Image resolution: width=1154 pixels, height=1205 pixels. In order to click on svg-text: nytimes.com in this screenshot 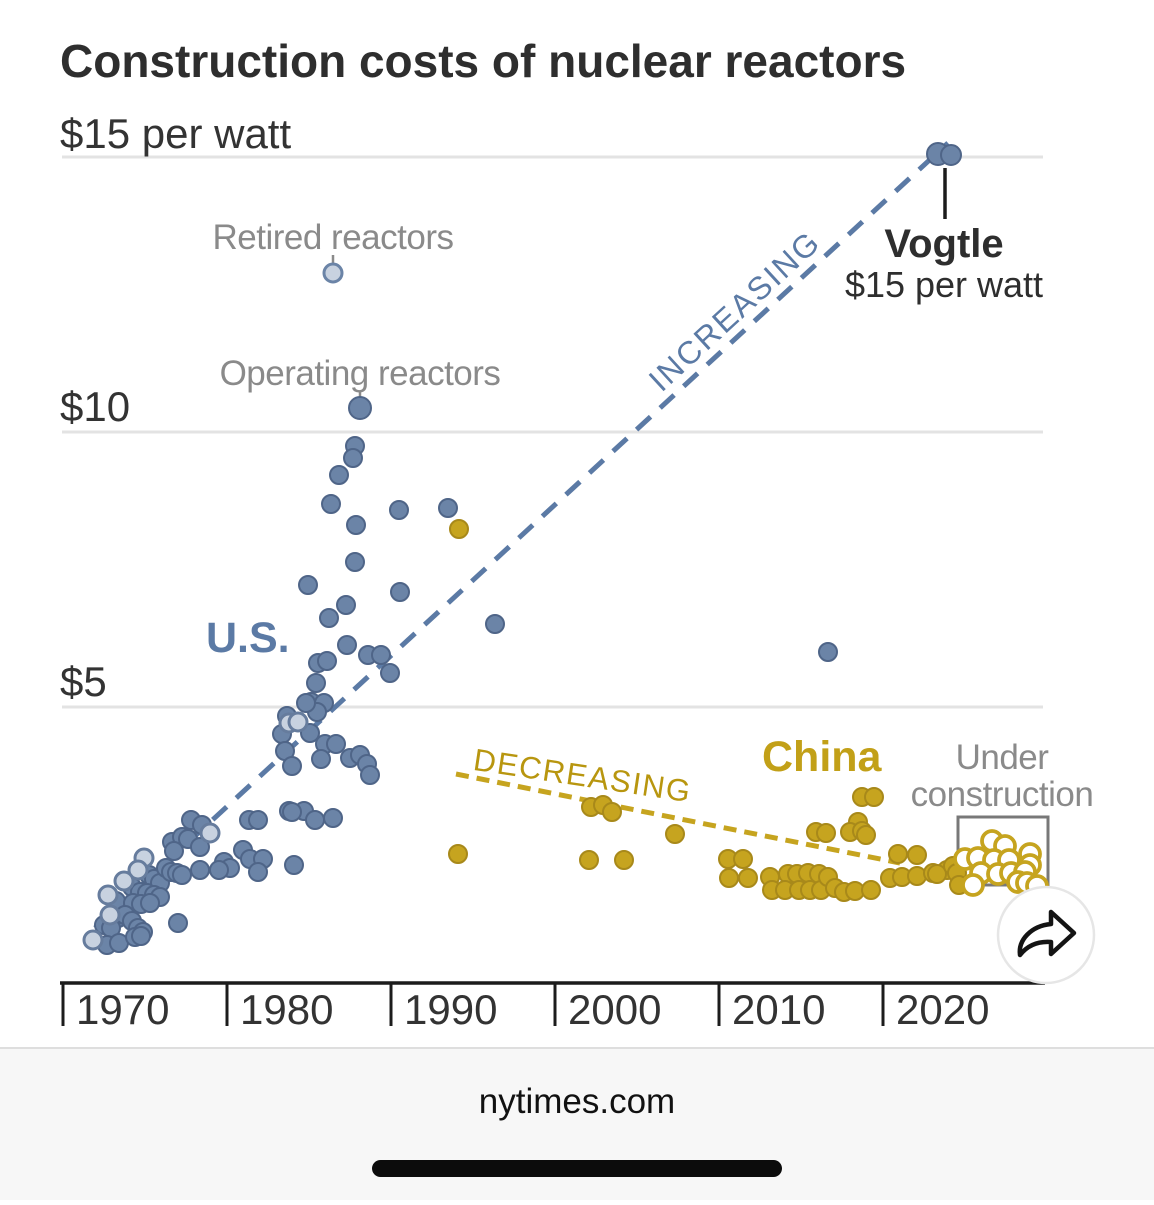, I will do `click(577, 1101)`.